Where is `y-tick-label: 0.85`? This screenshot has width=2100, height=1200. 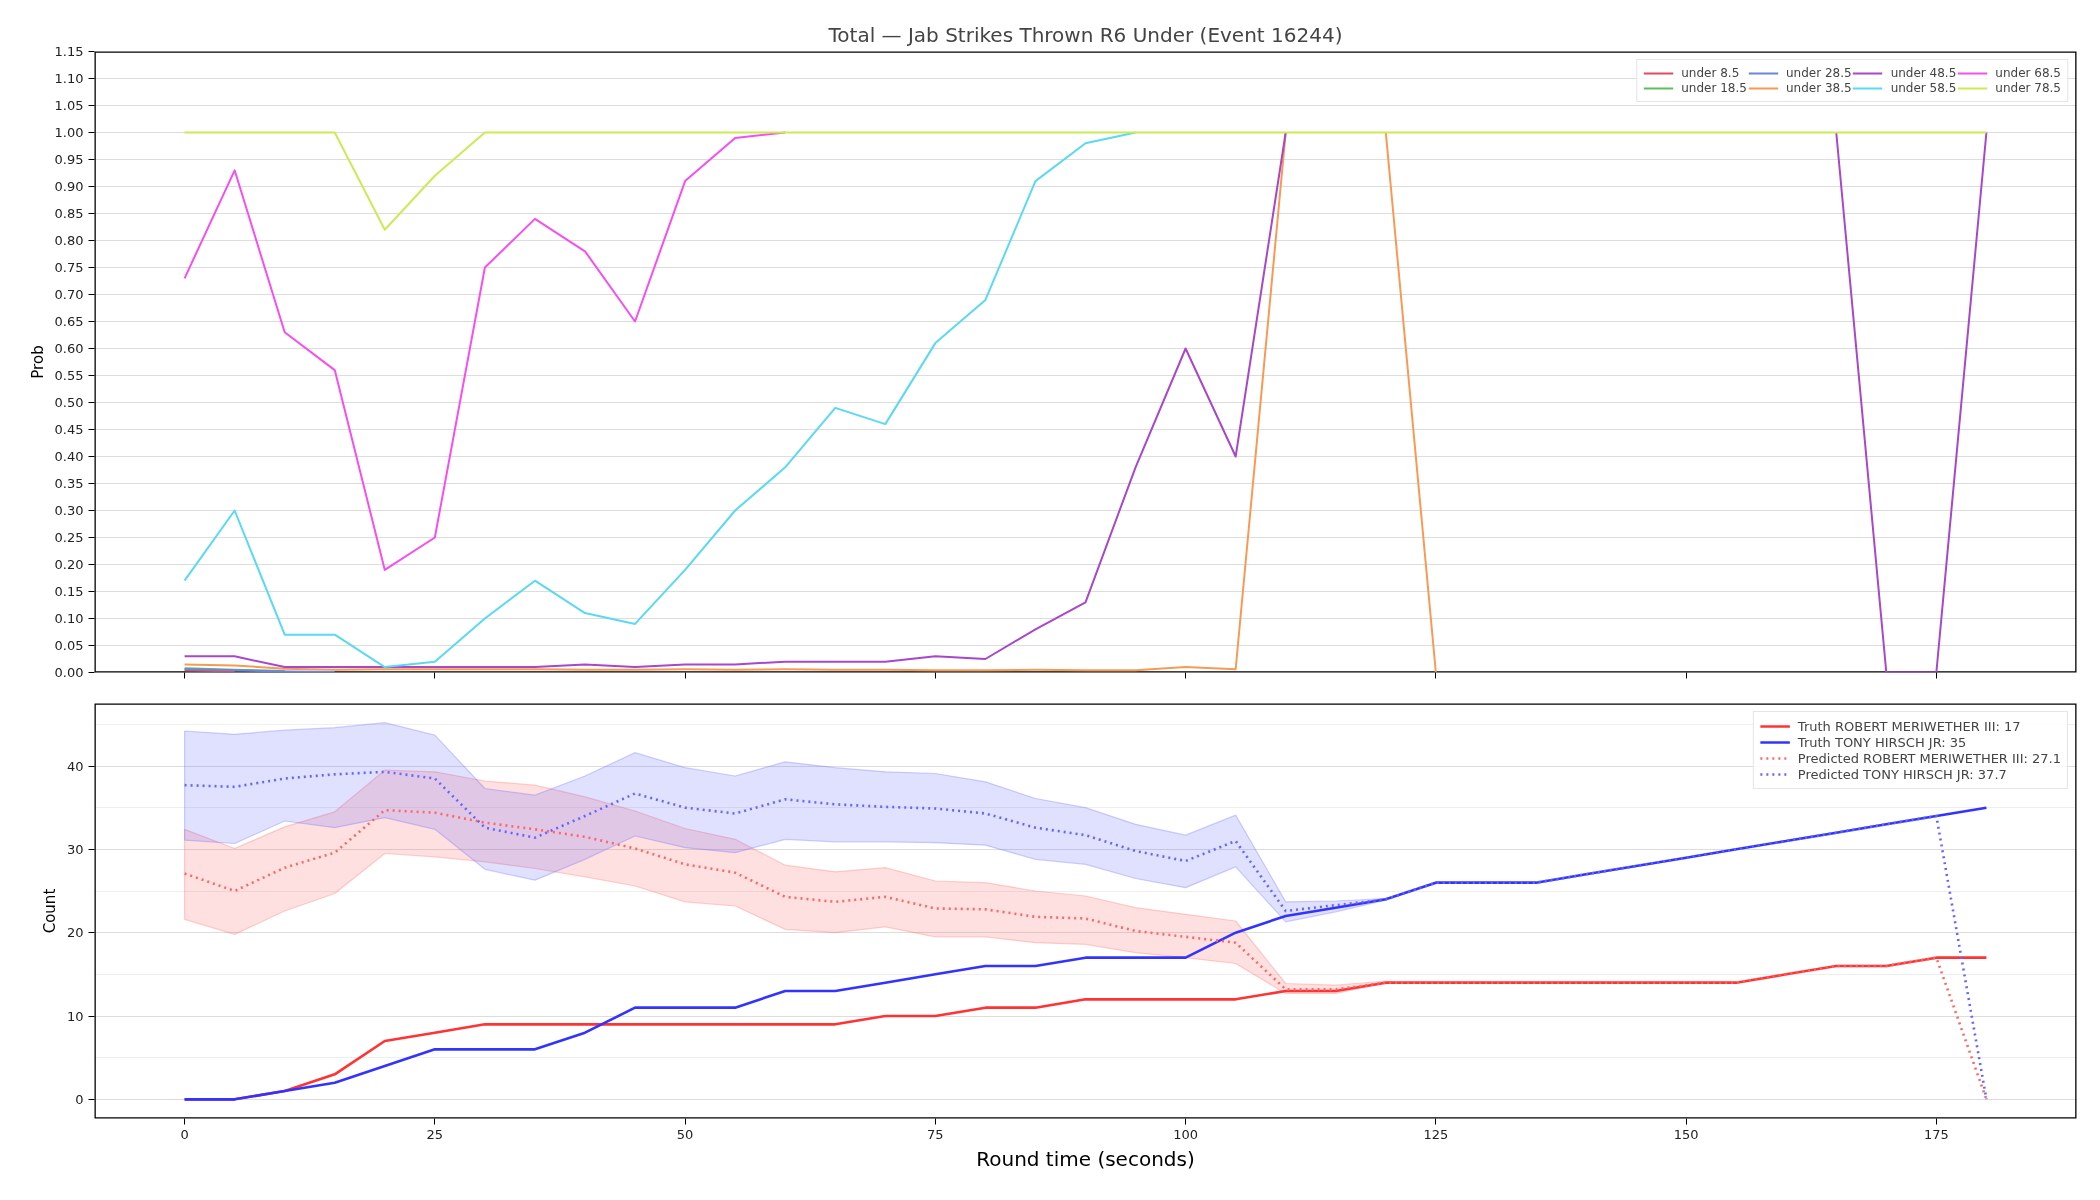
y-tick-label: 0.85 is located at coordinates (69, 213).